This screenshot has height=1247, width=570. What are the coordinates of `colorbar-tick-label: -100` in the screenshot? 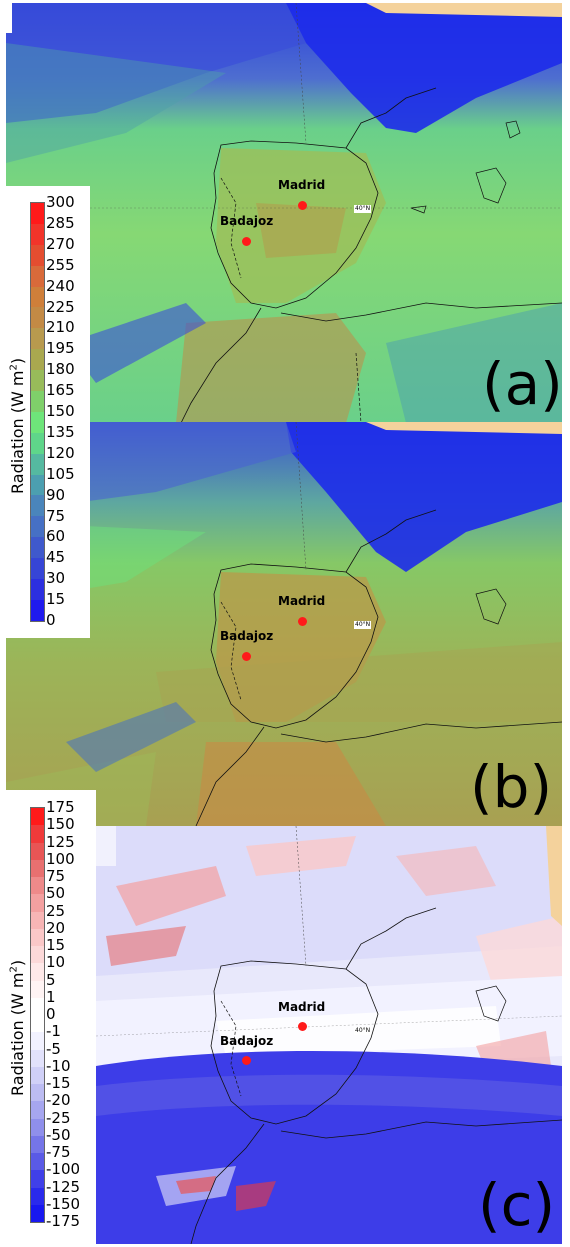 It's located at (63, 1169).